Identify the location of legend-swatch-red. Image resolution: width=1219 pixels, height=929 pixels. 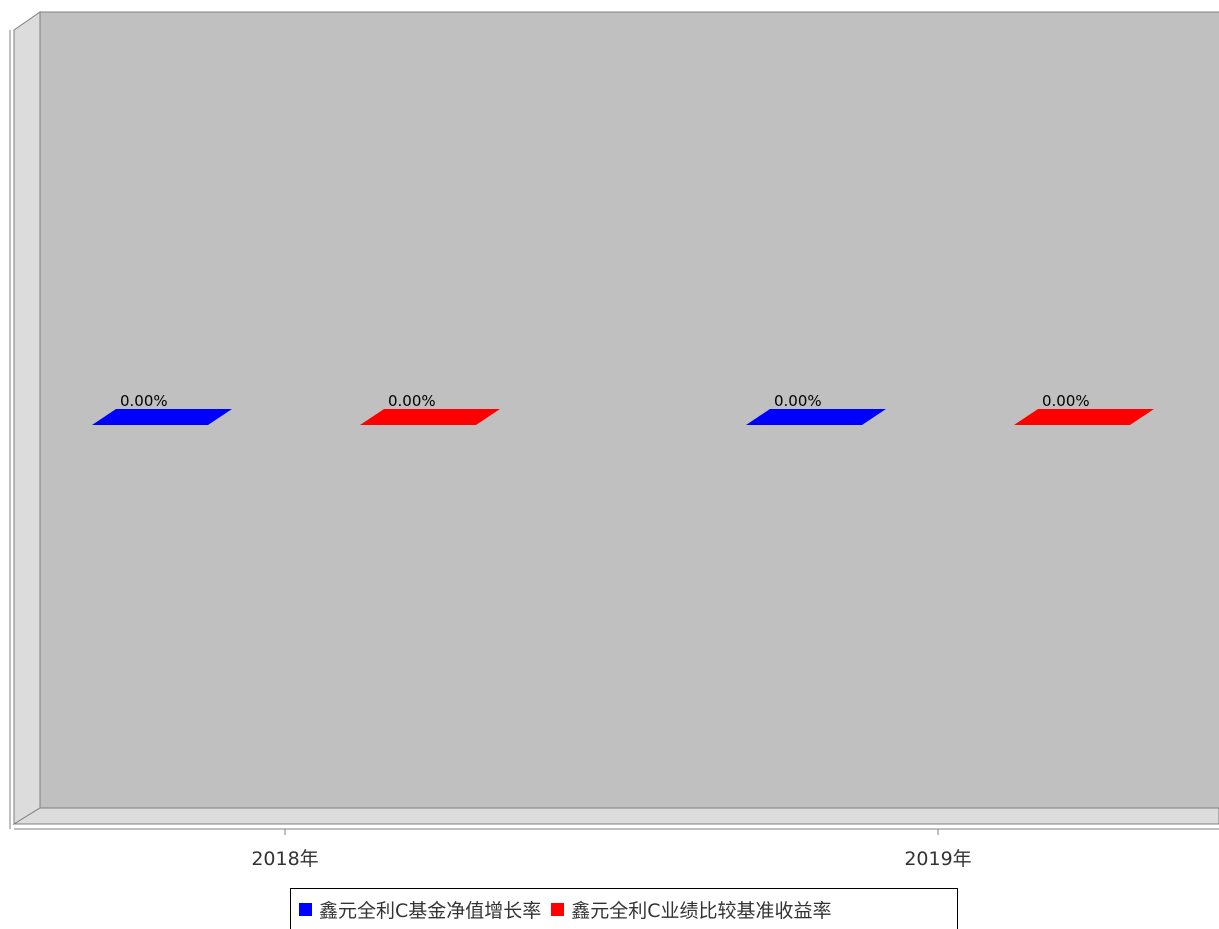
(558, 909).